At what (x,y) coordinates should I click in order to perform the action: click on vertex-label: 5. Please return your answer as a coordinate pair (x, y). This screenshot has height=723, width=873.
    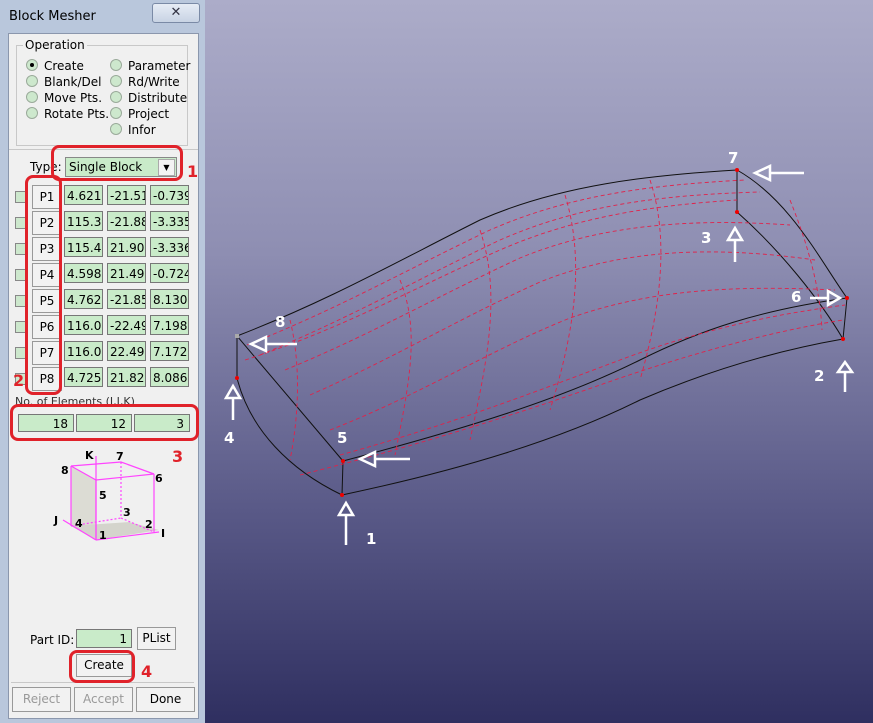
    Looking at the image, I should click on (342, 438).